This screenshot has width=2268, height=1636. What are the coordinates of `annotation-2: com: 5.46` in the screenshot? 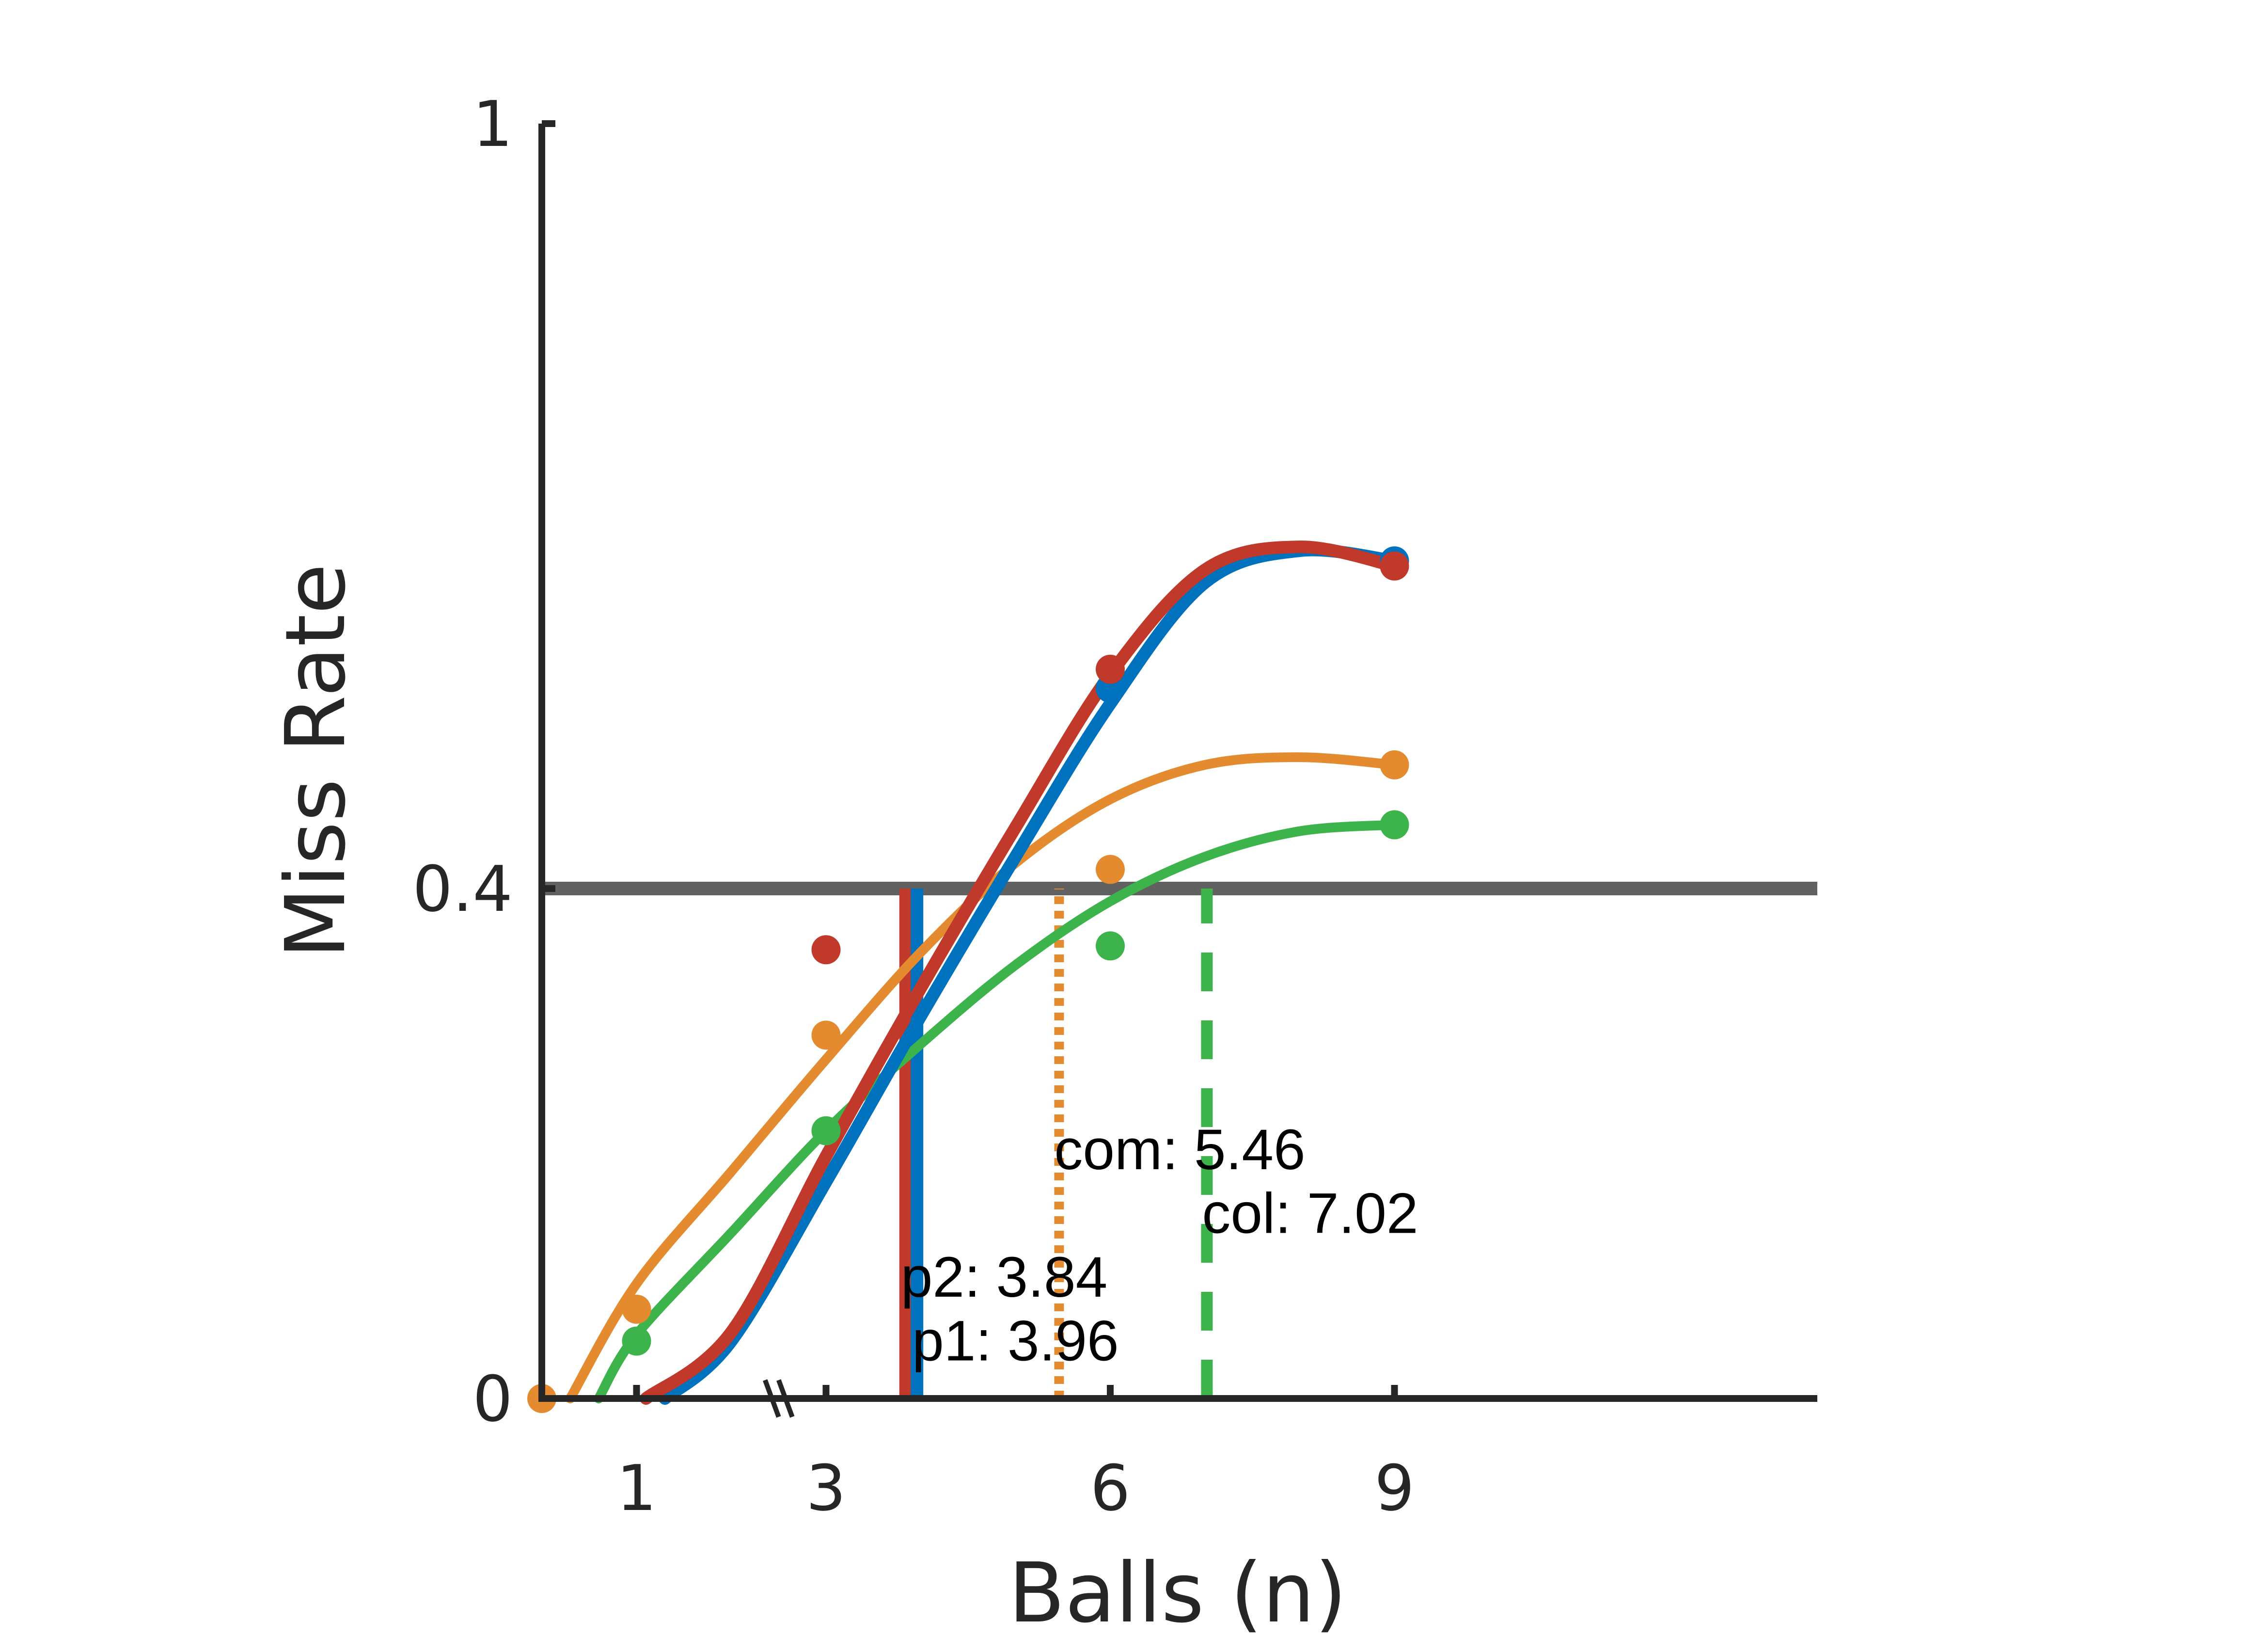 It's located at (1180, 1150).